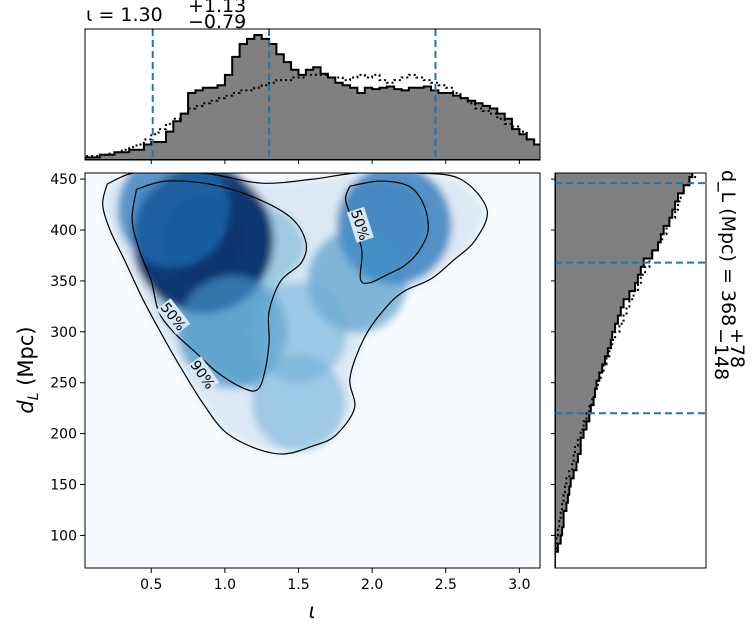 Image resolution: width=753 pixels, height=635 pixels. What do you see at coordinates (28, 369) in the screenshot?
I see `y-axis-label: dL (Mpc)` at bounding box center [28, 369].